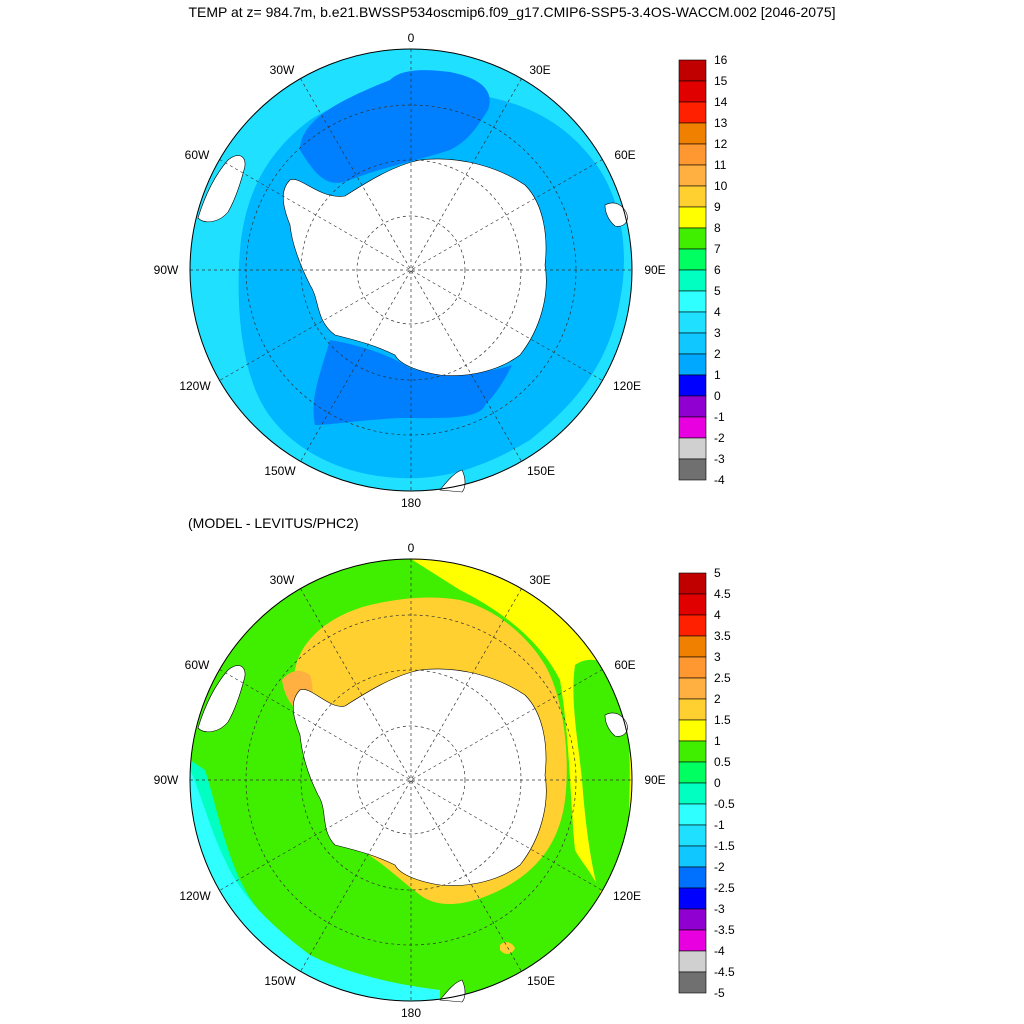 The height and width of the screenshot is (1024, 1024). I want to click on top-colorbar-tick-label: 4, so click(717, 312).